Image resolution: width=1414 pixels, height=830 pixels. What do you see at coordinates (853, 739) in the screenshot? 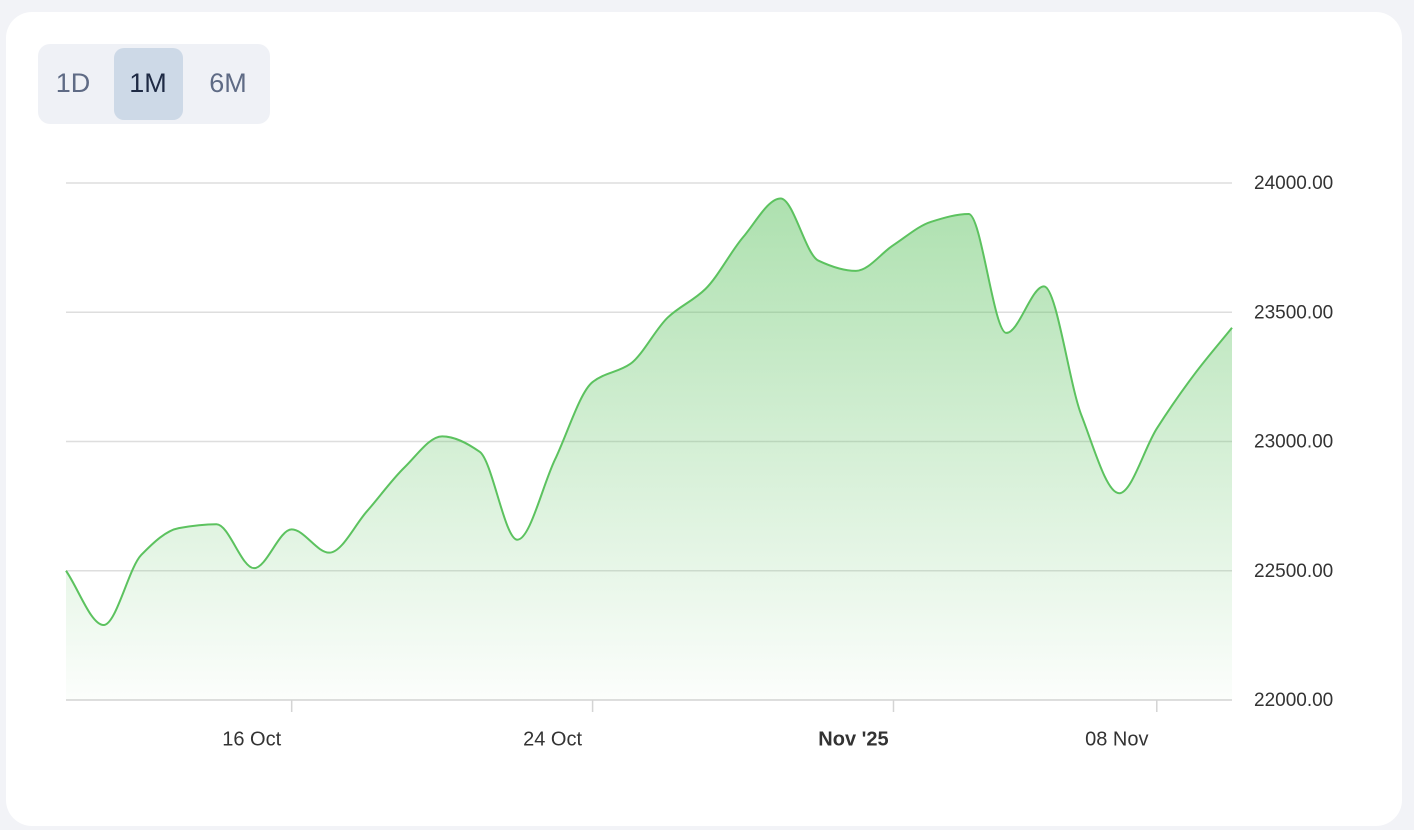
I see `x-tick-label: Nov '25` at bounding box center [853, 739].